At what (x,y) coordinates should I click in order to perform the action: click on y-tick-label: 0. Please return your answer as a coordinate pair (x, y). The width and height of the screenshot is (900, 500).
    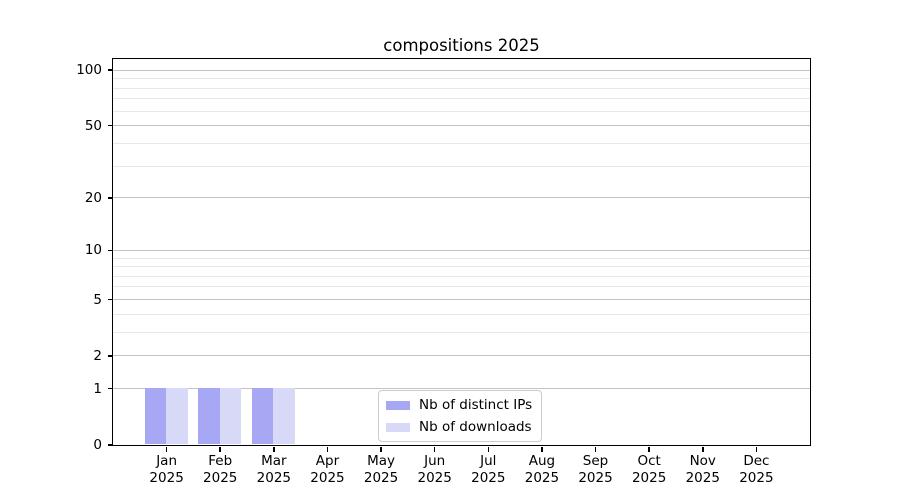
    Looking at the image, I should click on (97, 445).